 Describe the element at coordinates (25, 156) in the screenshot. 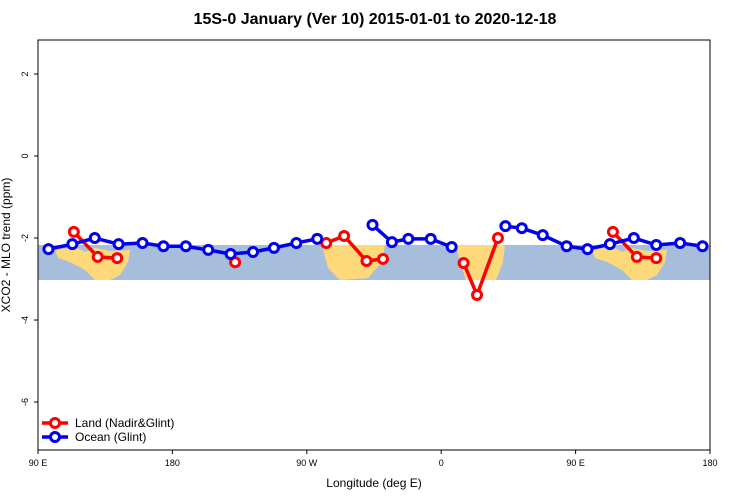

I see `y-tick-label: 0` at that location.